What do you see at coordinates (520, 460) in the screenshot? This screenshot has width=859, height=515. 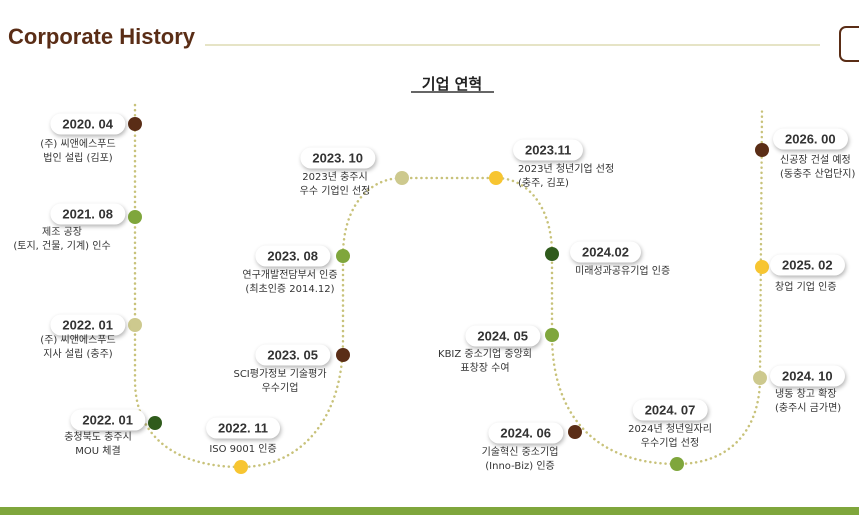 I see `event-description: 기술혁신 중소기업 (Inno-Biz) 인증` at bounding box center [520, 460].